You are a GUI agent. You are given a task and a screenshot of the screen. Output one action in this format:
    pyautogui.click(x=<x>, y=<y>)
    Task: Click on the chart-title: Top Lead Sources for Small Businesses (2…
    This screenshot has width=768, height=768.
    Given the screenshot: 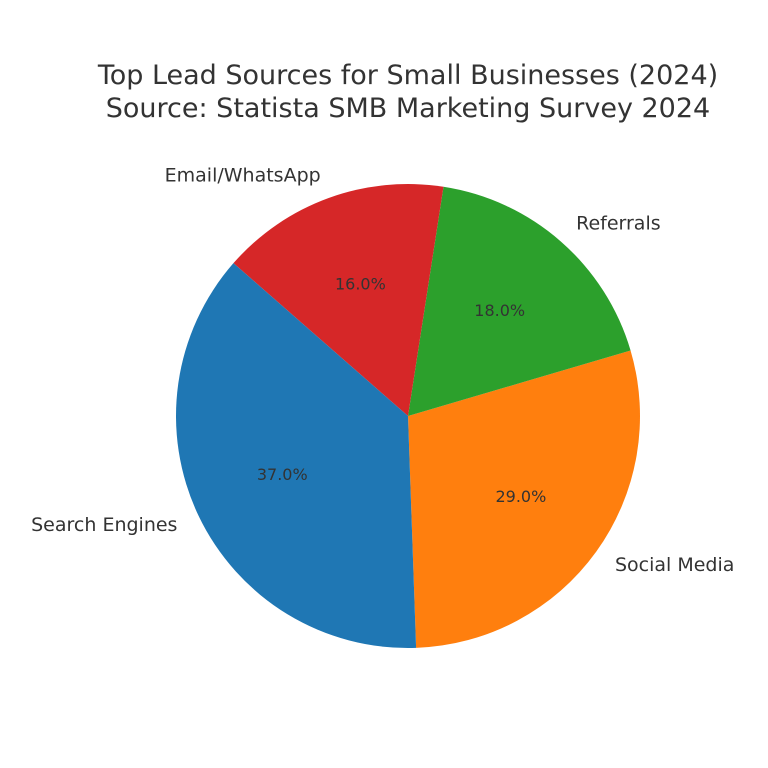 What is the action you would take?
    pyautogui.click(x=407, y=75)
    